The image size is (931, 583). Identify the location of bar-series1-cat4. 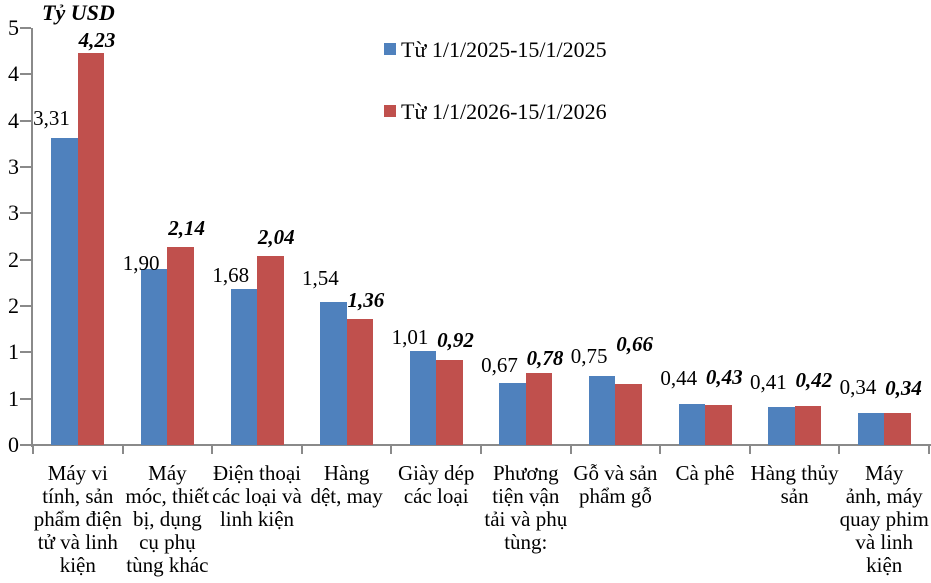
(333, 373).